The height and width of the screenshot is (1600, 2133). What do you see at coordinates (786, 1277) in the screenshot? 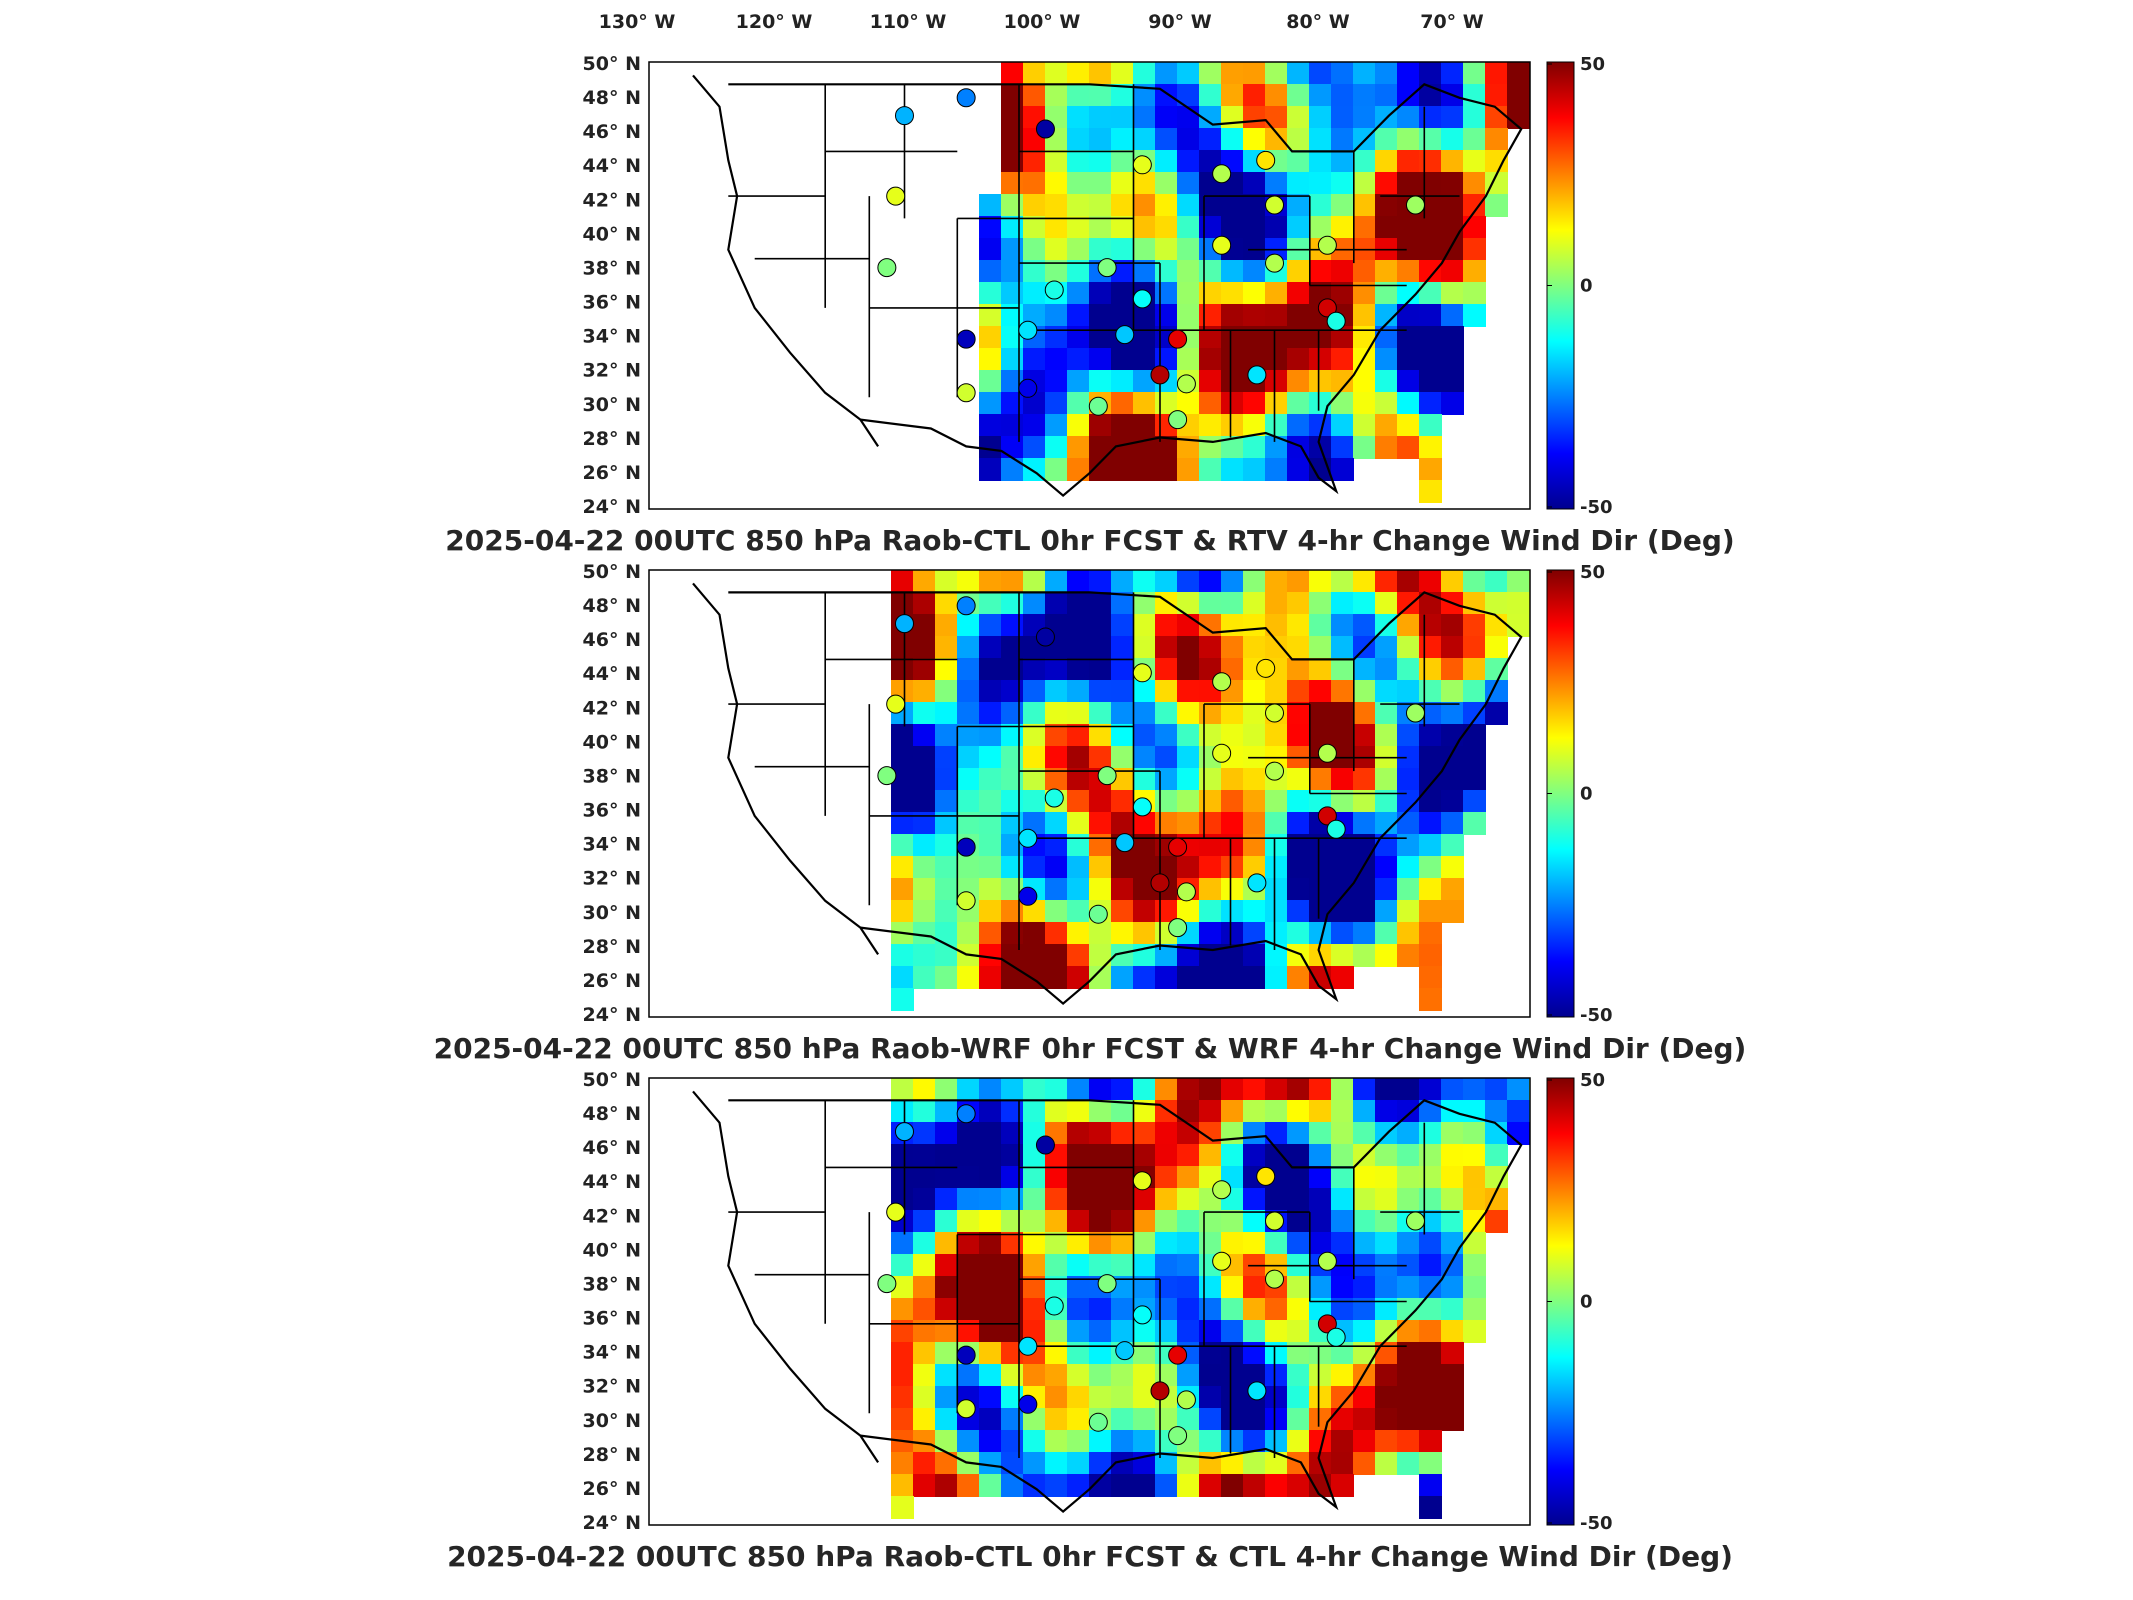
I see `coastline` at bounding box center [786, 1277].